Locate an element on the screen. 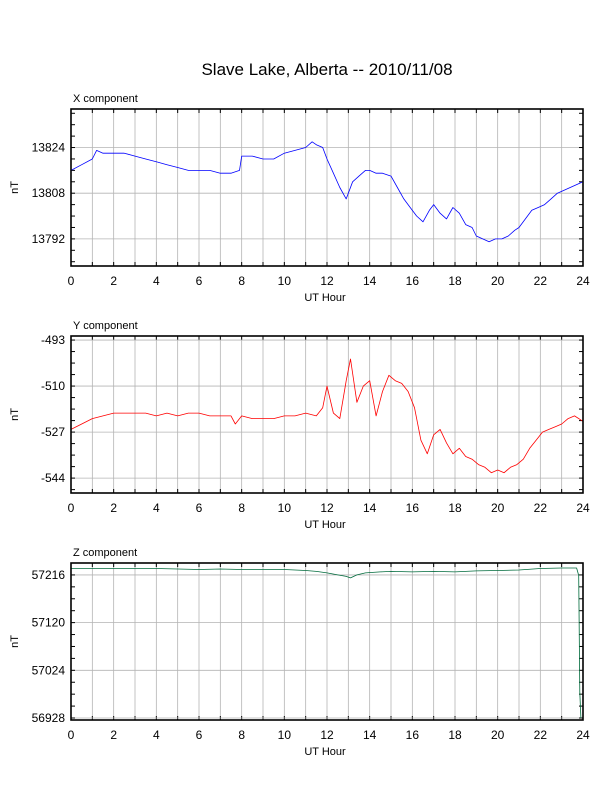  y-tick-label: 56928 is located at coordinates (49, 718).